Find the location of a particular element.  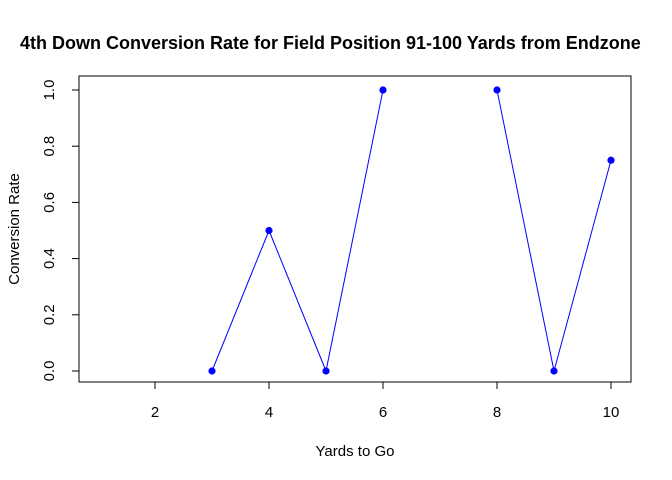

y-axis-label: Conversion Rate is located at coordinates (14, 229).